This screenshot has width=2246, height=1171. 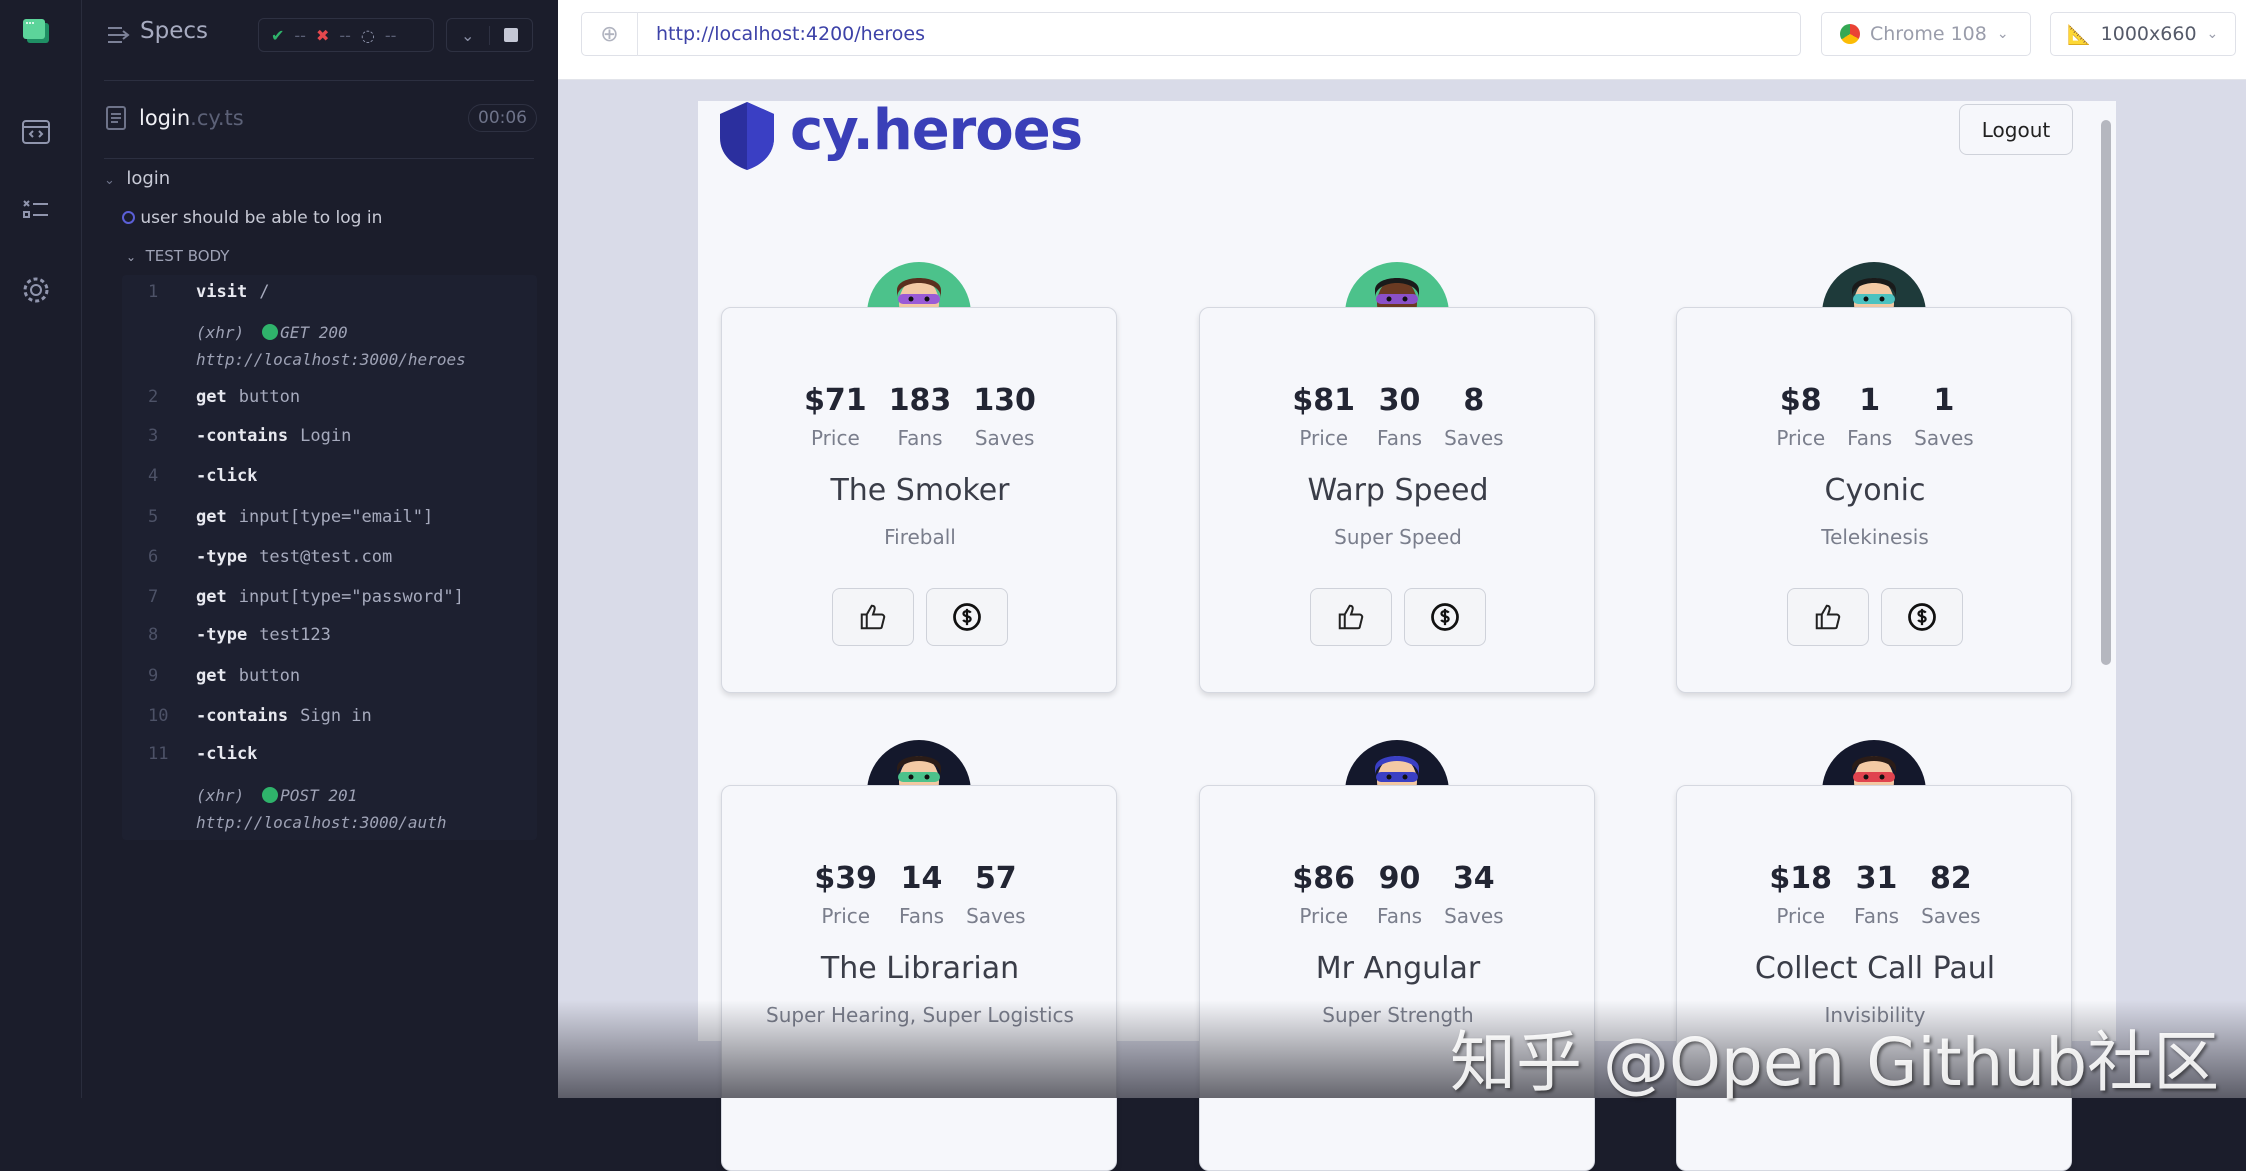 I want to click on test-body-section: ⌄ TEST BODY, so click(x=177, y=256).